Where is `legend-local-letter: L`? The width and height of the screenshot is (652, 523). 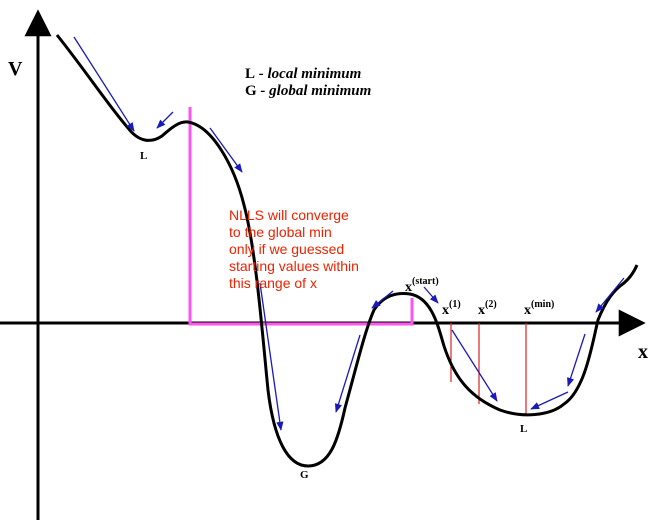
legend-local-letter: L is located at coordinates (250, 74).